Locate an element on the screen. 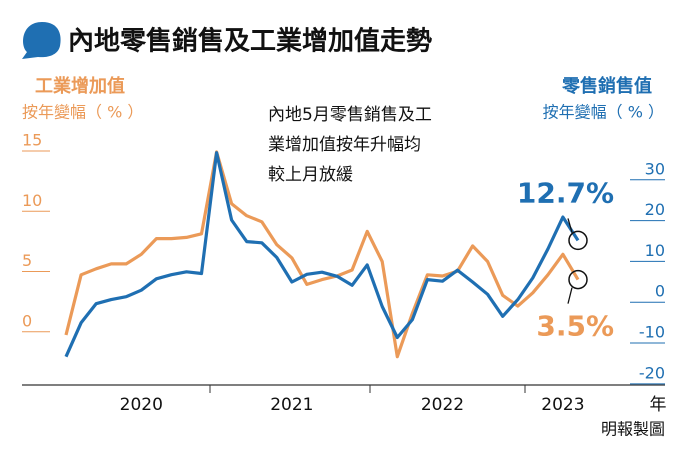  annotation: 業增加值按年升幅均 is located at coordinates (344, 145).